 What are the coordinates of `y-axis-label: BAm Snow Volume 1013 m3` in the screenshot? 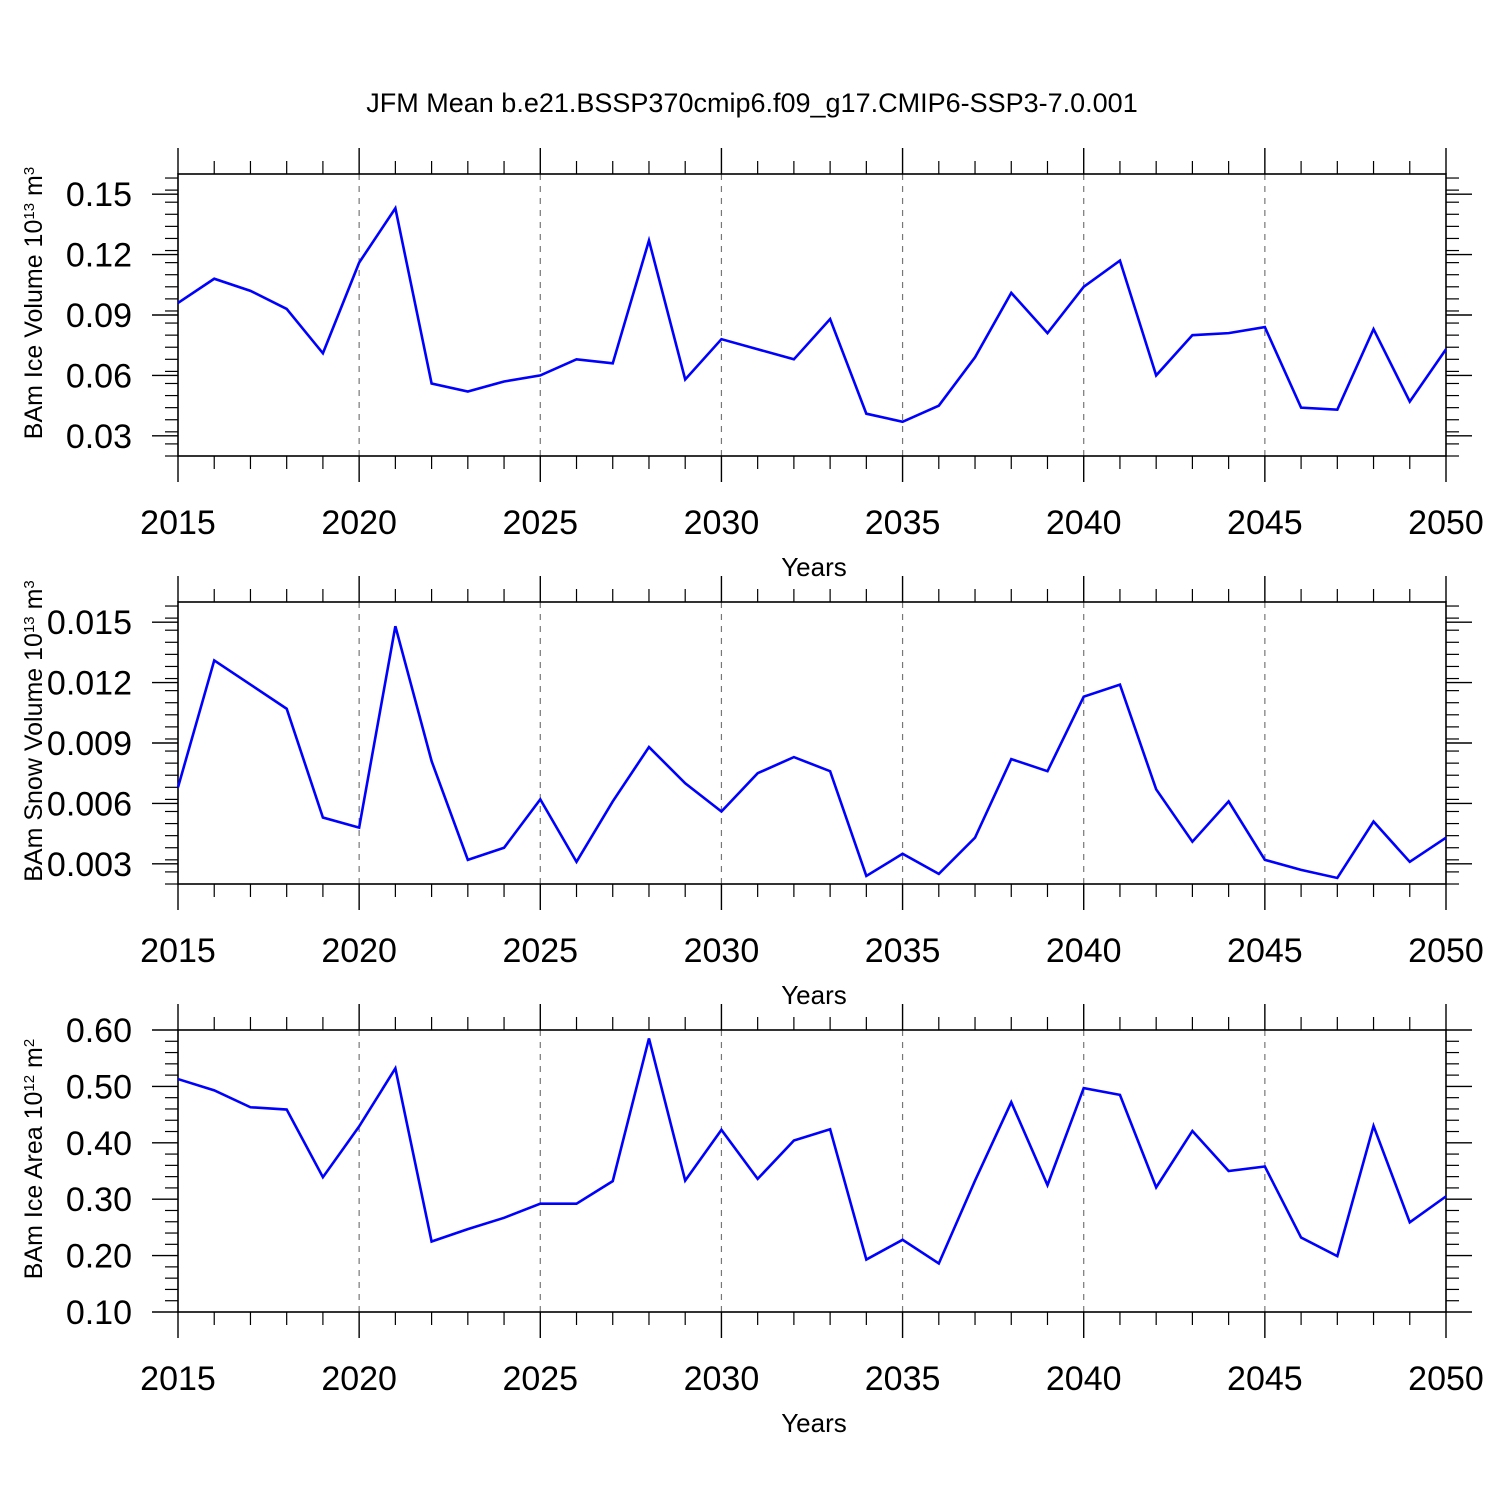 It's located at (34, 731).